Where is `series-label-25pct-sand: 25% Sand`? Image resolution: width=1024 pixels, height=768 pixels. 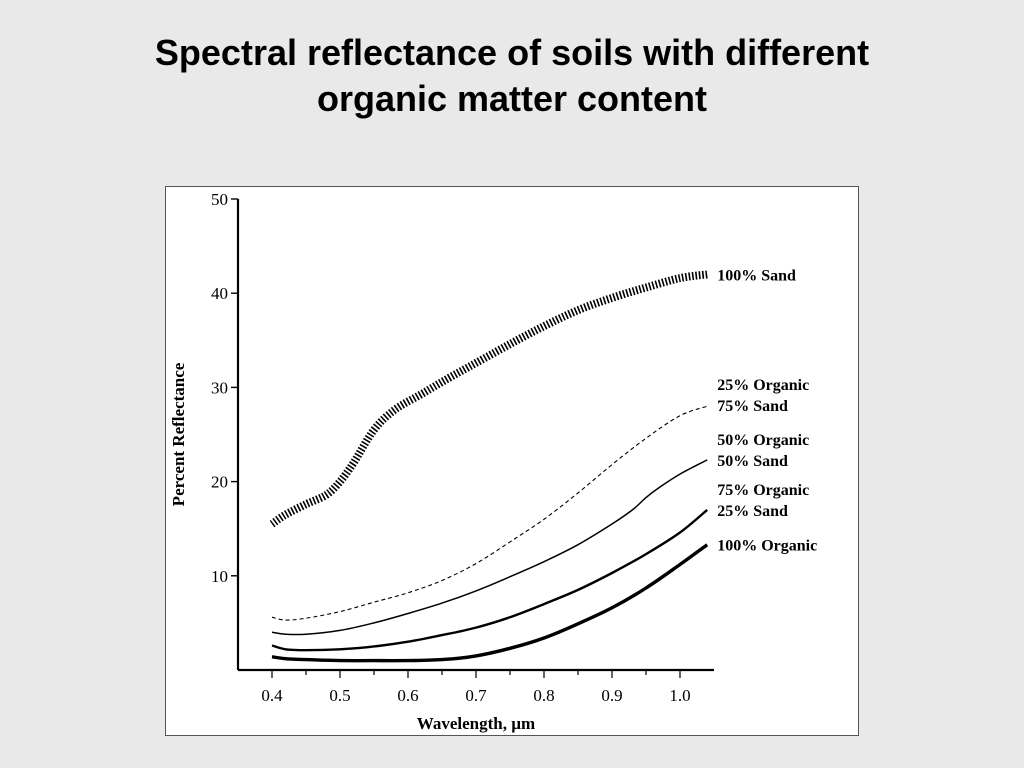 series-label-25pct-sand: 25% Sand is located at coordinates (752, 511).